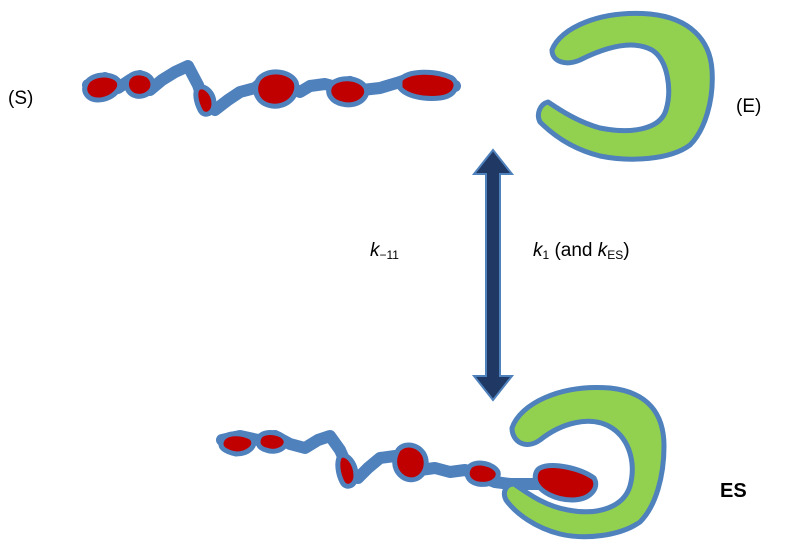  I want to click on es-rate-subscript: ES, so click(615, 255).